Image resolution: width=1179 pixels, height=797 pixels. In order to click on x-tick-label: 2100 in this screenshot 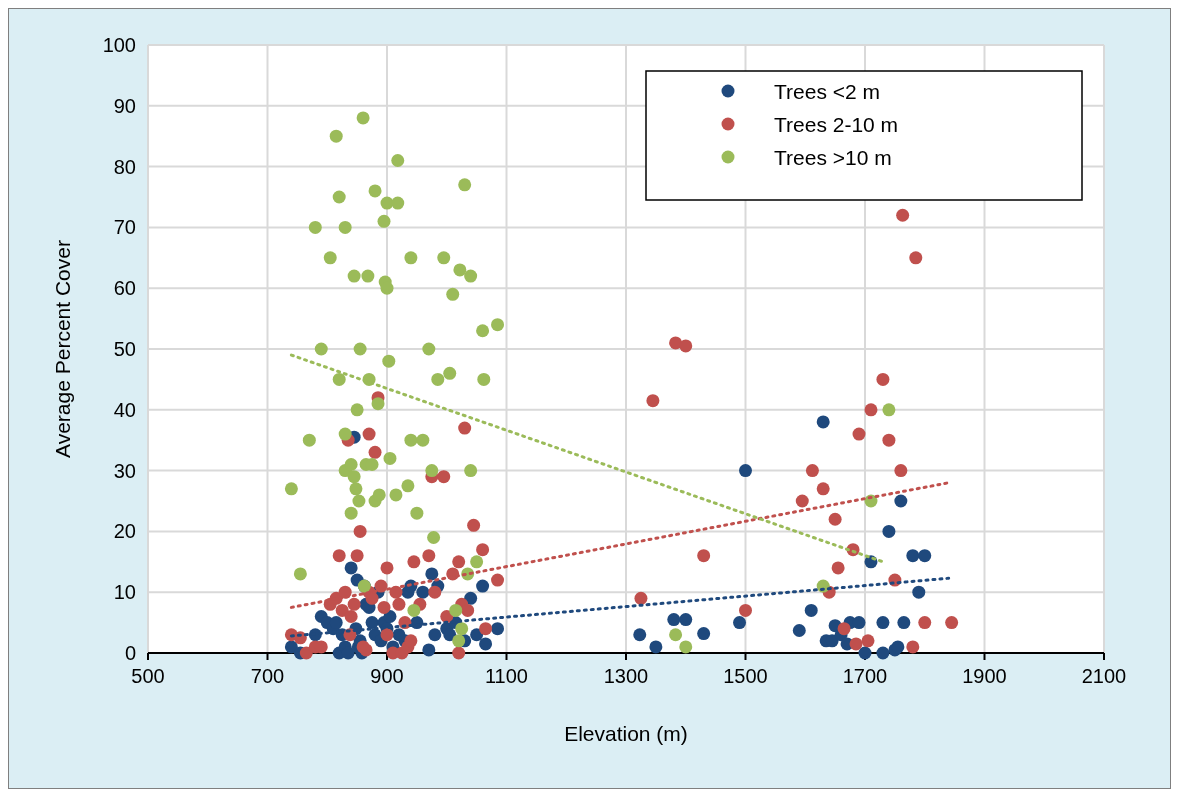, I will do `click(1104, 676)`.